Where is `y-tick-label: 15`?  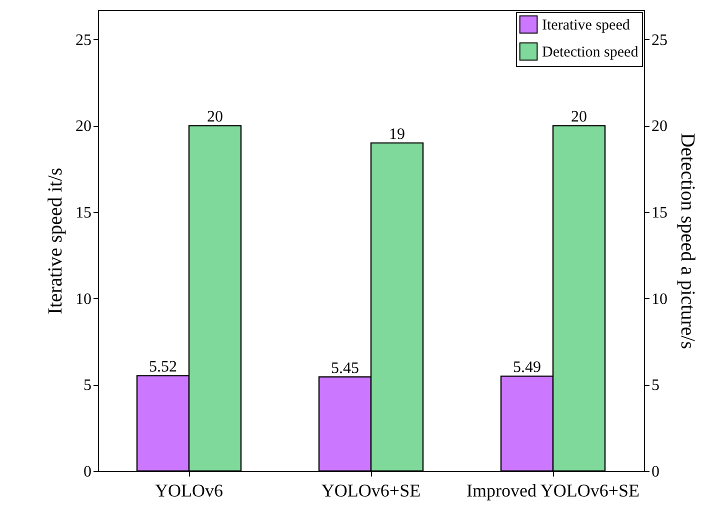 y-tick-label: 15 is located at coordinates (84, 213).